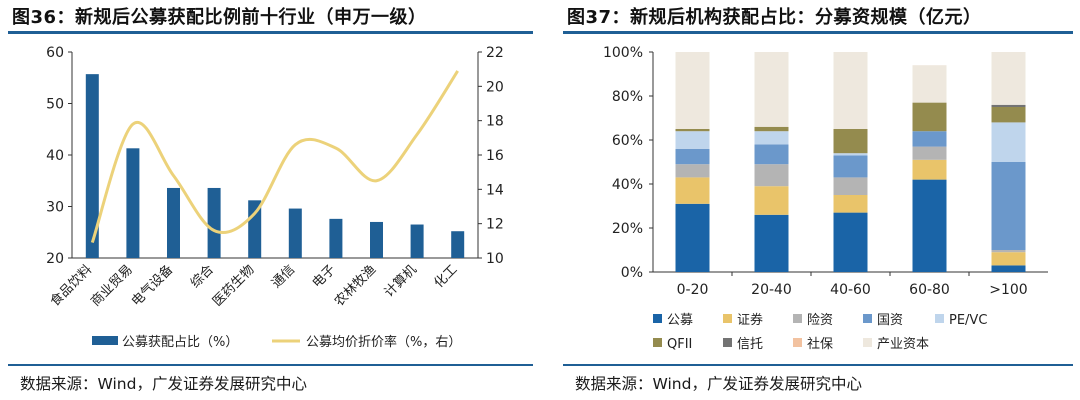 This screenshot has height=400, width=1080. Describe the element at coordinates (774, 17) in the screenshot. I see `figure-37-title: 图37：新规后机构获配占比：分募资规模（亿元）` at that location.